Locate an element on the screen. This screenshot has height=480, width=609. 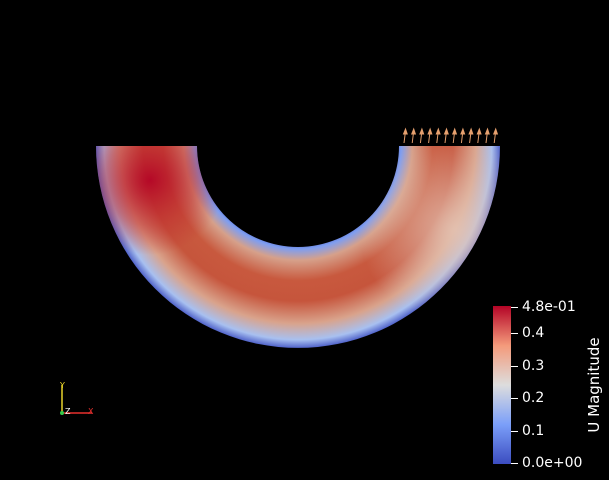
inlet-velocity-glyphs is located at coordinates (450, 135).